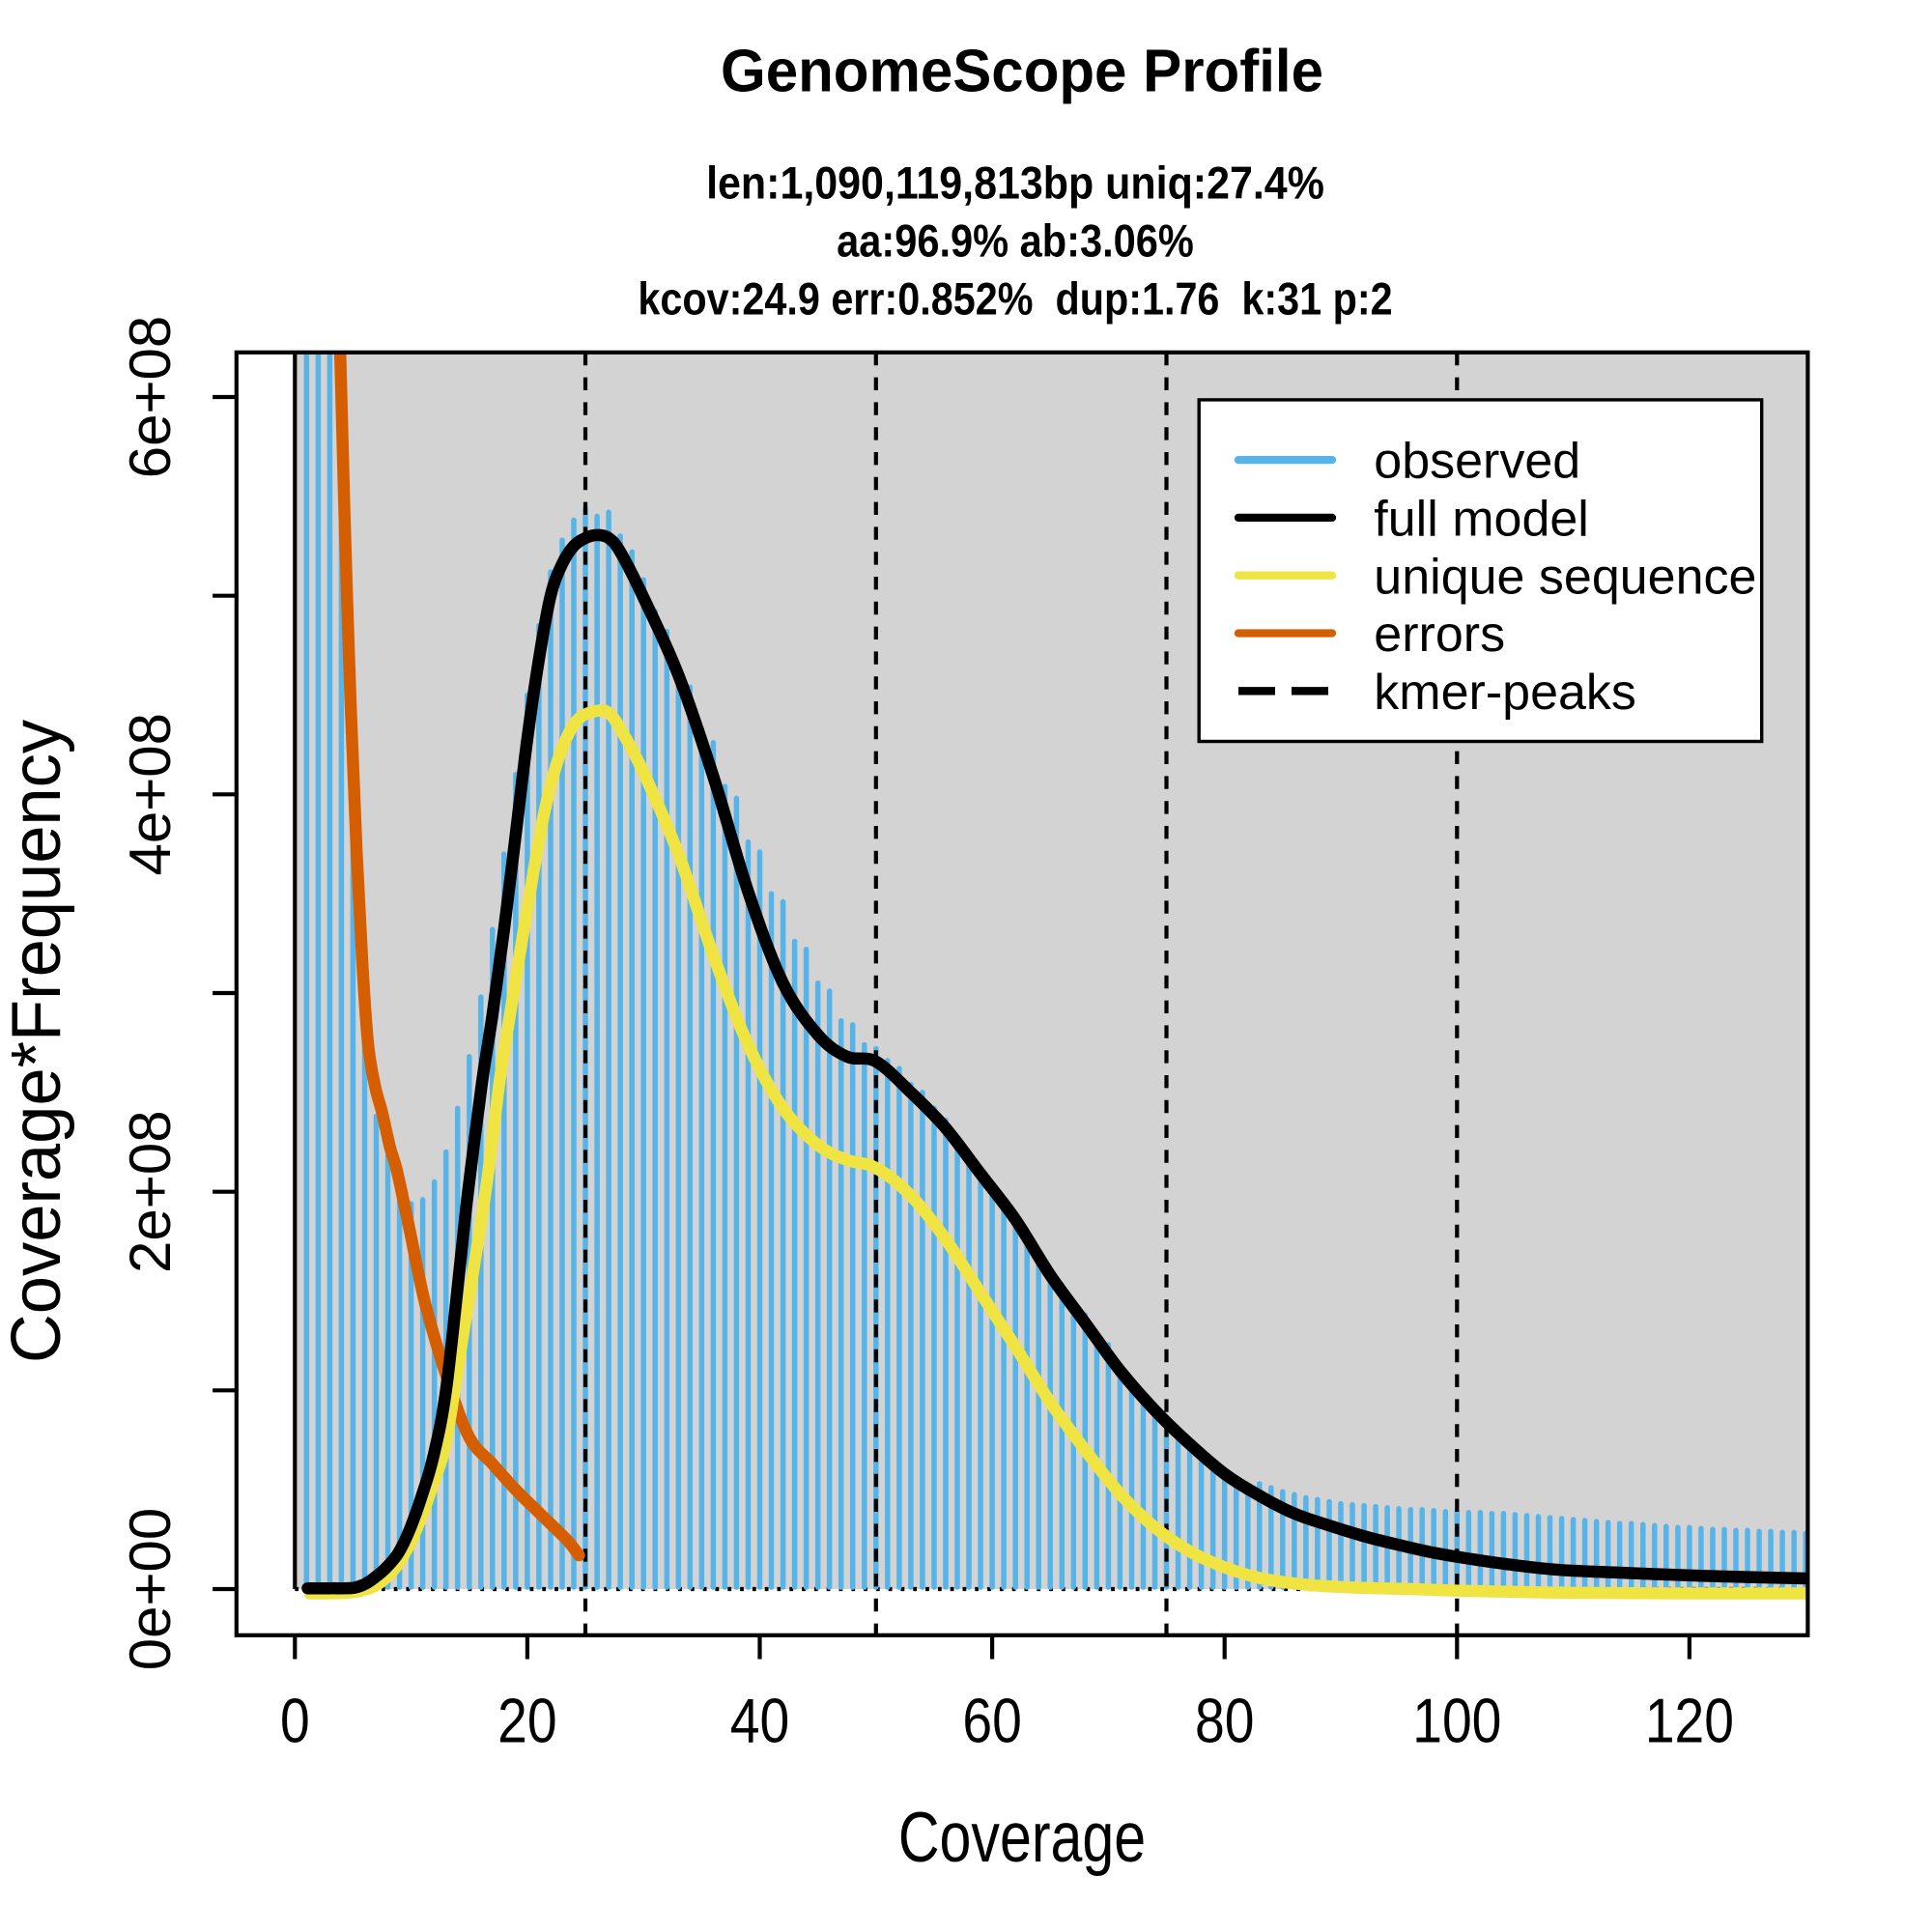 The width and height of the screenshot is (1932, 1932). What do you see at coordinates (1689, 1720) in the screenshot?
I see `svg-text: 120` at bounding box center [1689, 1720].